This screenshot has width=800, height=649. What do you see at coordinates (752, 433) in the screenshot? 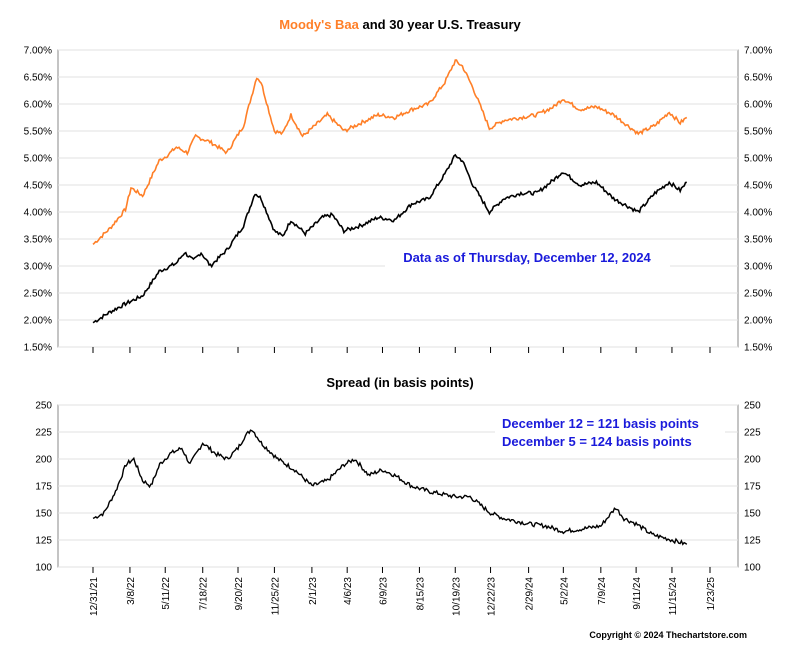
I see `spread-y-tick-label-right: 225` at bounding box center [752, 433].